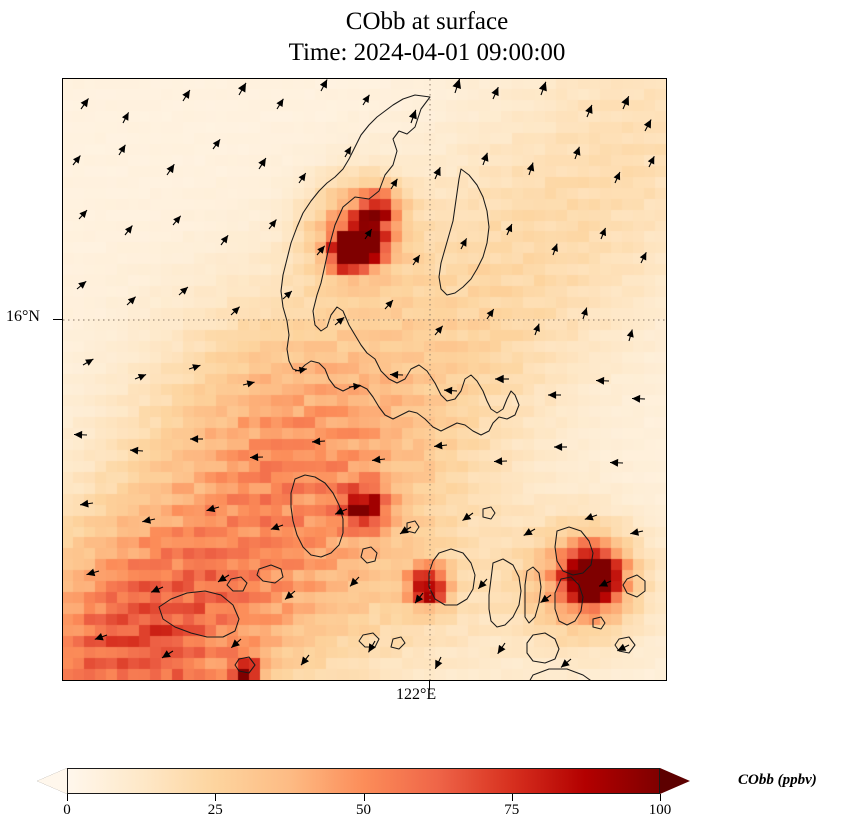  Describe the element at coordinates (67, 810) in the screenshot. I see `colorbar-tick-label: 0` at that location.